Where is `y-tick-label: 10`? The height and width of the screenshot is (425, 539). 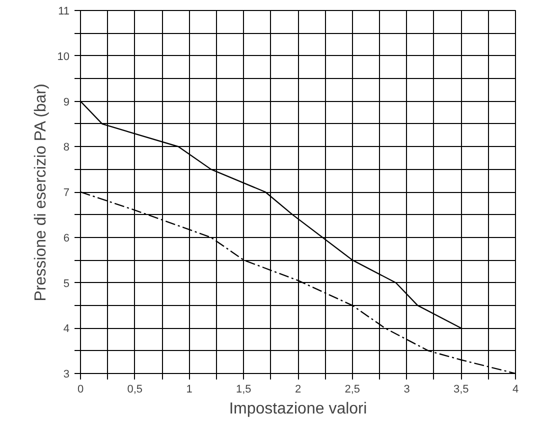 y-tick-label: 10 is located at coordinates (63, 56).